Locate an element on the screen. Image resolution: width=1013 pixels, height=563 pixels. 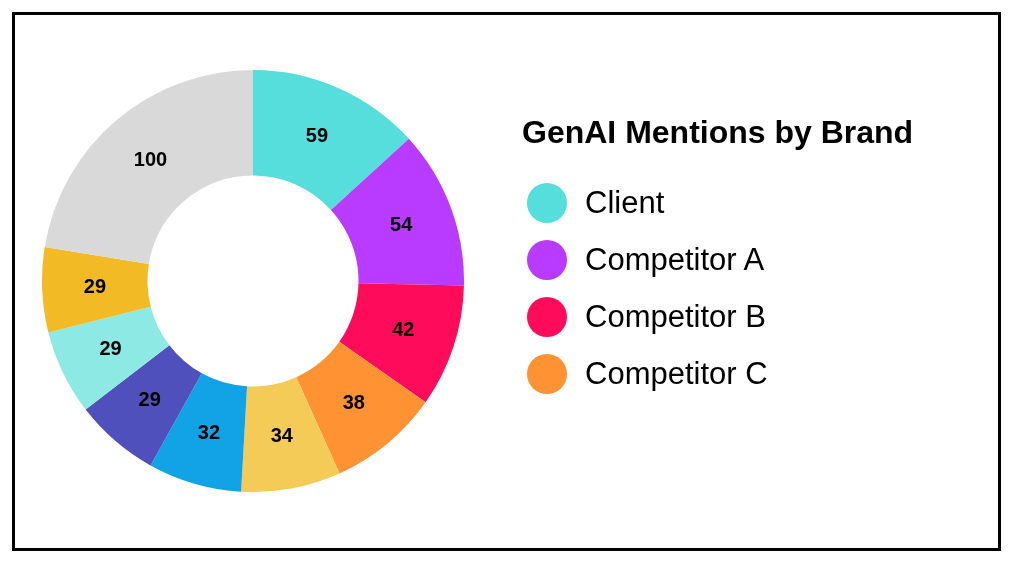
legend-label: Competitor C is located at coordinates (676, 373).